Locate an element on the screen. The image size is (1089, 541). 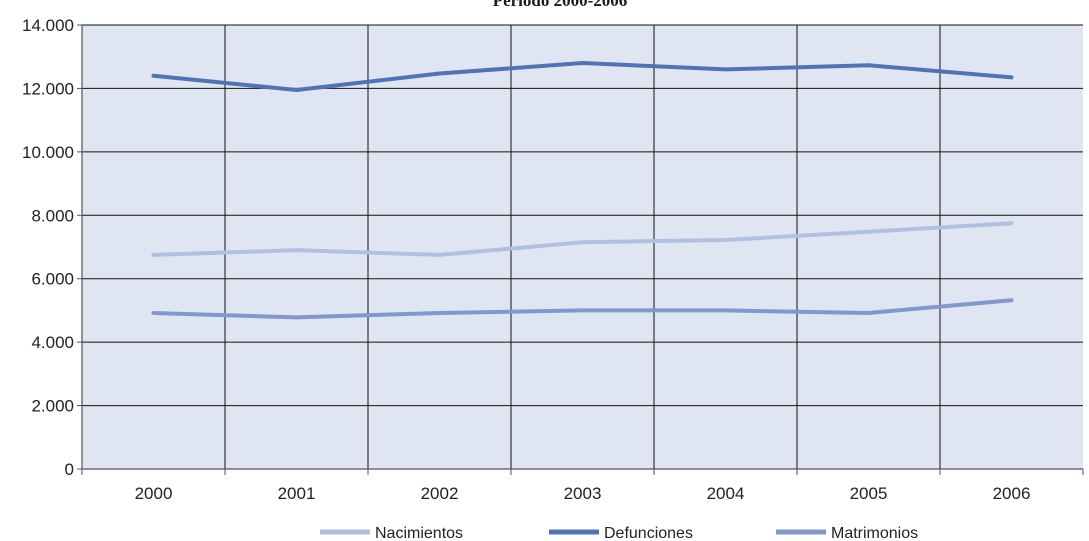
legend-item-defunciones: Defunciones is located at coordinates (621, 533).